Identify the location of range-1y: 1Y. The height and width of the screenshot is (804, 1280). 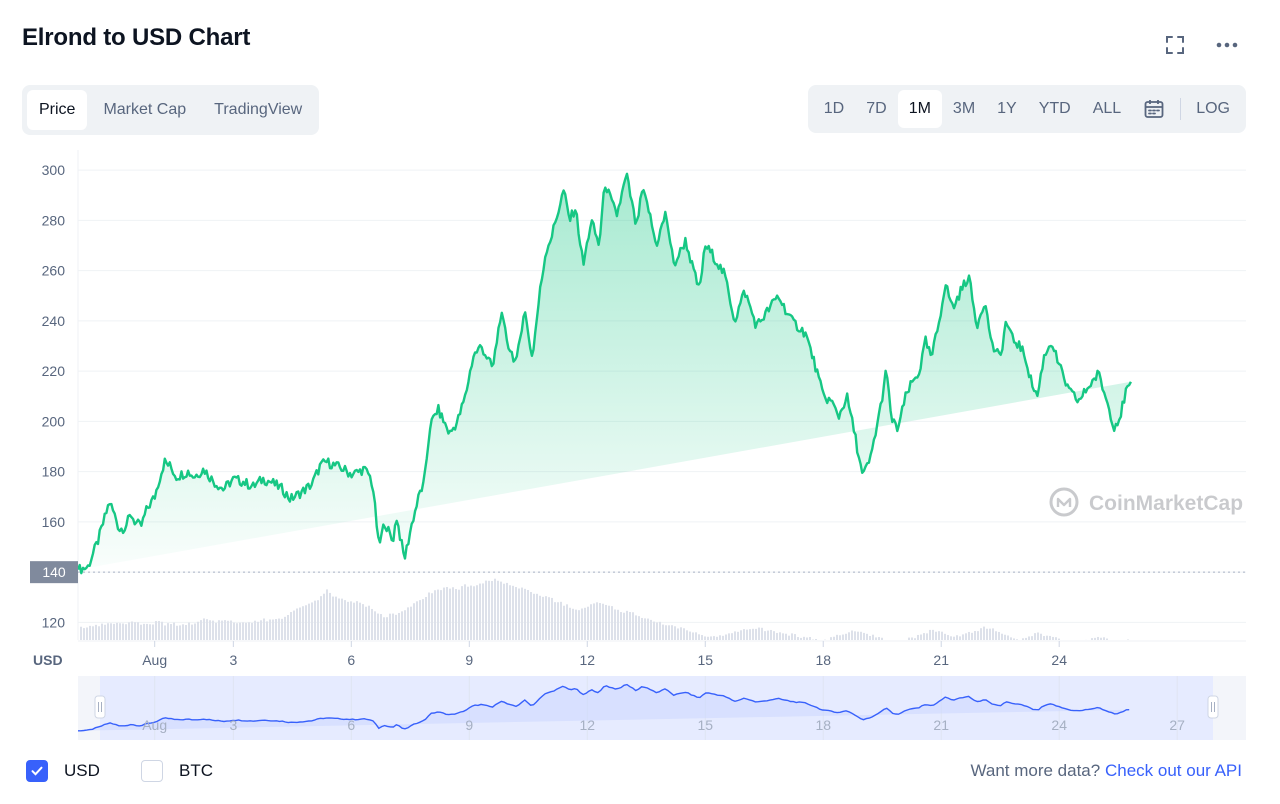
(1007, 108).